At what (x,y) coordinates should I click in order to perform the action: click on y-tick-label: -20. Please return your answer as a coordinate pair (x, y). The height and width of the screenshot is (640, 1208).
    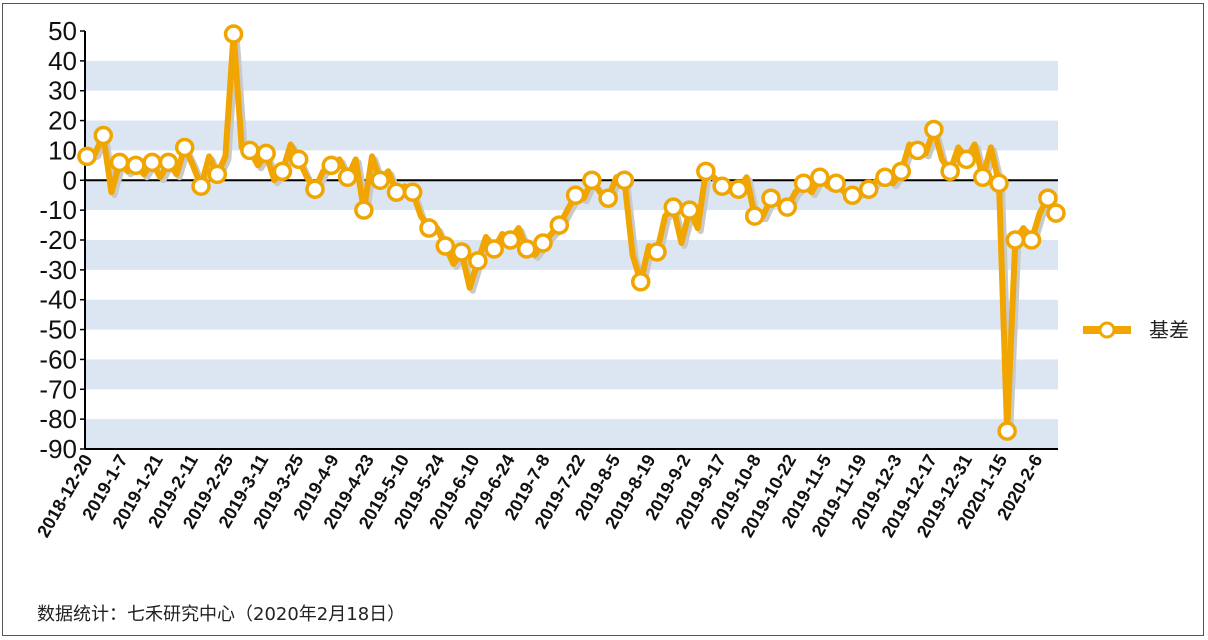
    Looking at the image, I should click on (58, 240).